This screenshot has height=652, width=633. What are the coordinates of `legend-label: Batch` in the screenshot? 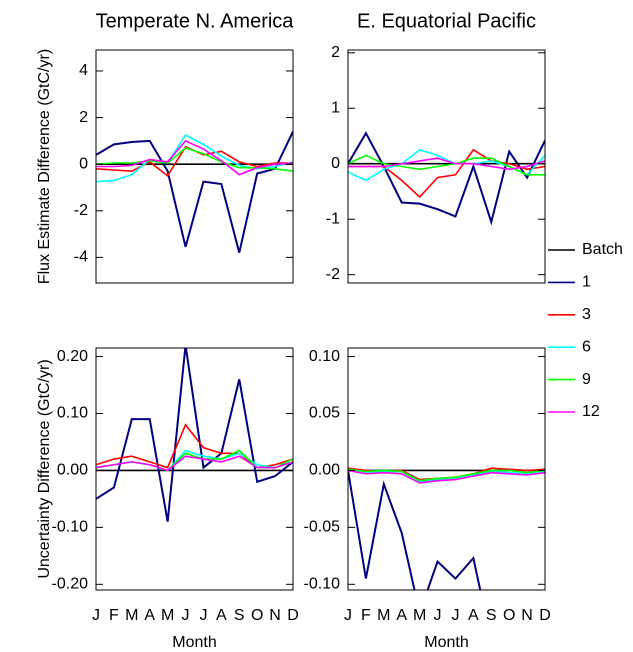 It's located at (602, 249).